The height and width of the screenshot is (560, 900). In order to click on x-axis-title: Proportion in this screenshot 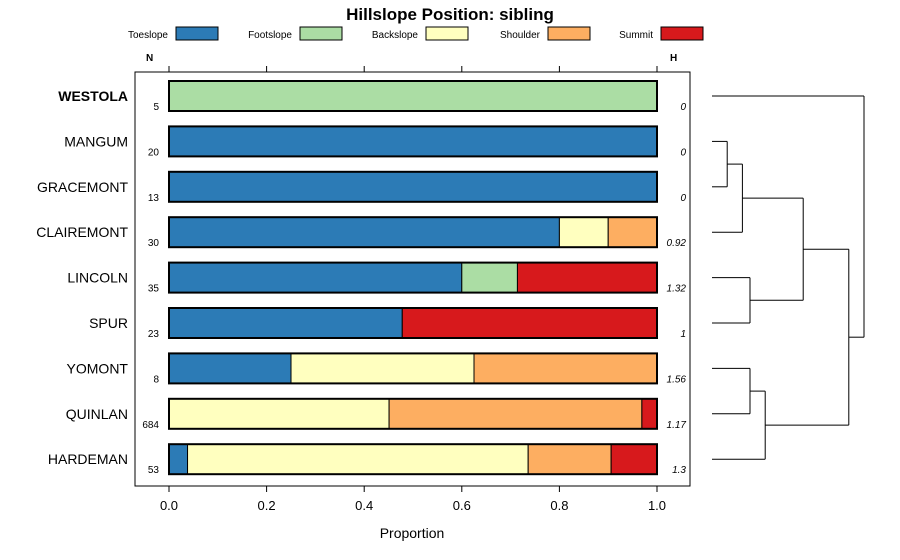, I will do `click(412, 533)`.